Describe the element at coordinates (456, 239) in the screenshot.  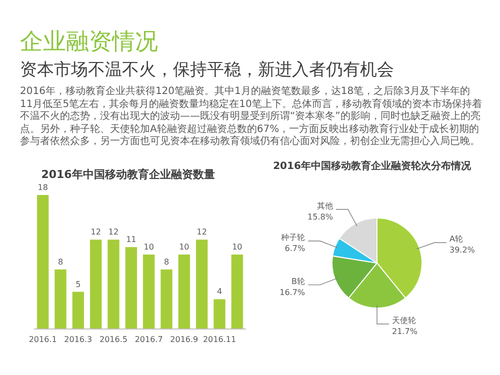
I see `slice-label: A轮` at that location.